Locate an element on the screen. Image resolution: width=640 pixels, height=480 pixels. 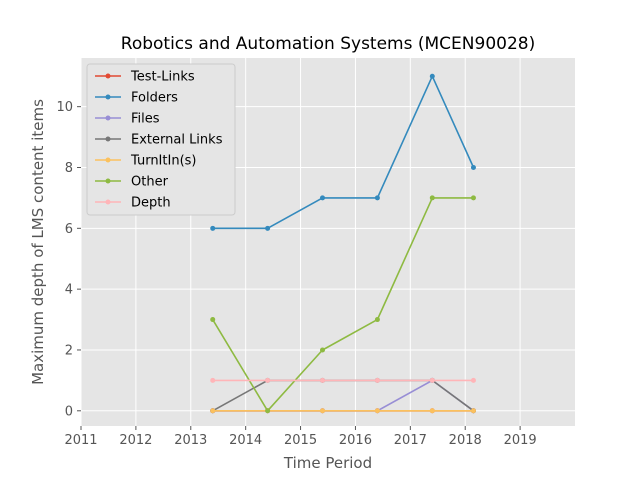
series-depth is located at coordinates (343, 380).